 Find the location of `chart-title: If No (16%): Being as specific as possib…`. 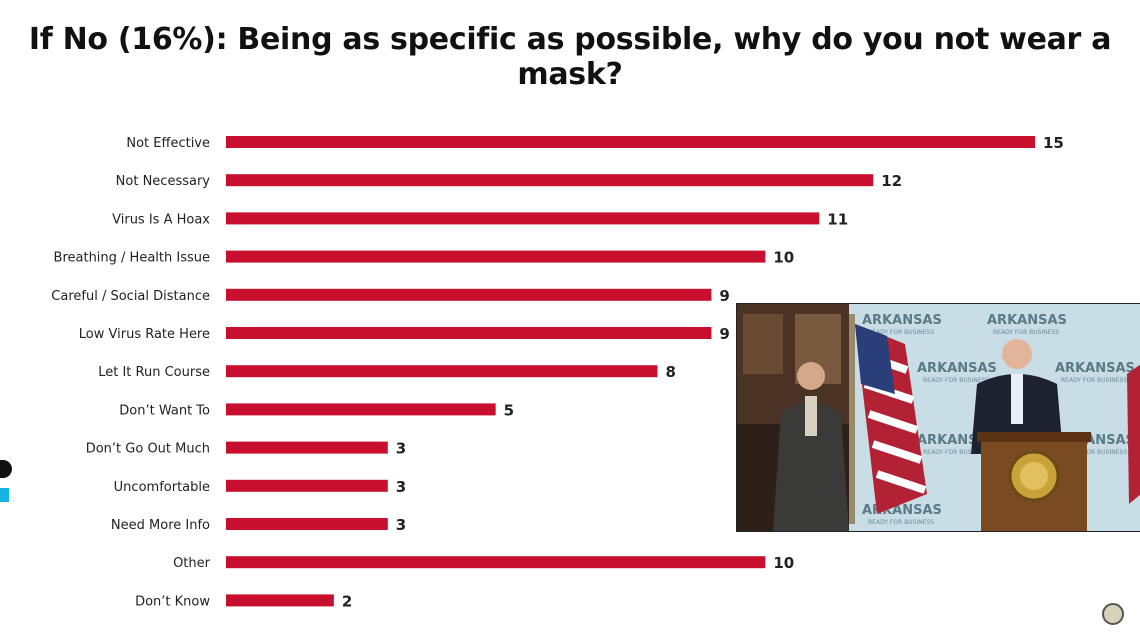

chart-title: If No (16%): Being as specific as possib… is located at coordinates (570, 57).